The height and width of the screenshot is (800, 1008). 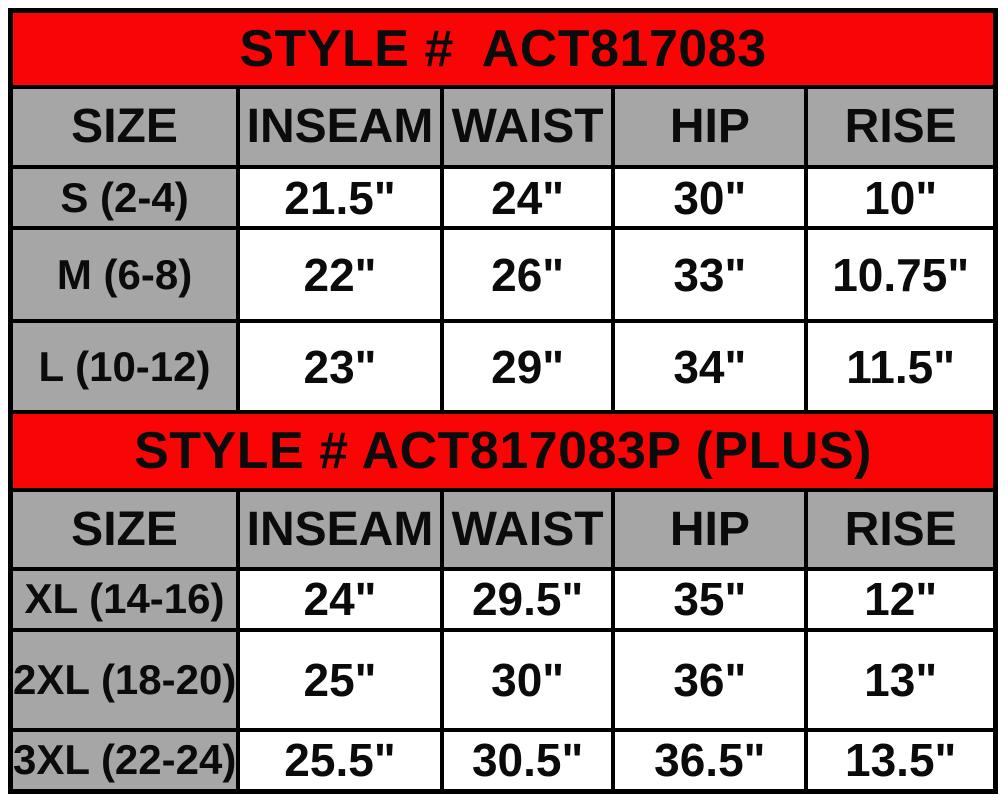 I want to click on column-header-rise-2: RISE, so click(x=901, y=529).